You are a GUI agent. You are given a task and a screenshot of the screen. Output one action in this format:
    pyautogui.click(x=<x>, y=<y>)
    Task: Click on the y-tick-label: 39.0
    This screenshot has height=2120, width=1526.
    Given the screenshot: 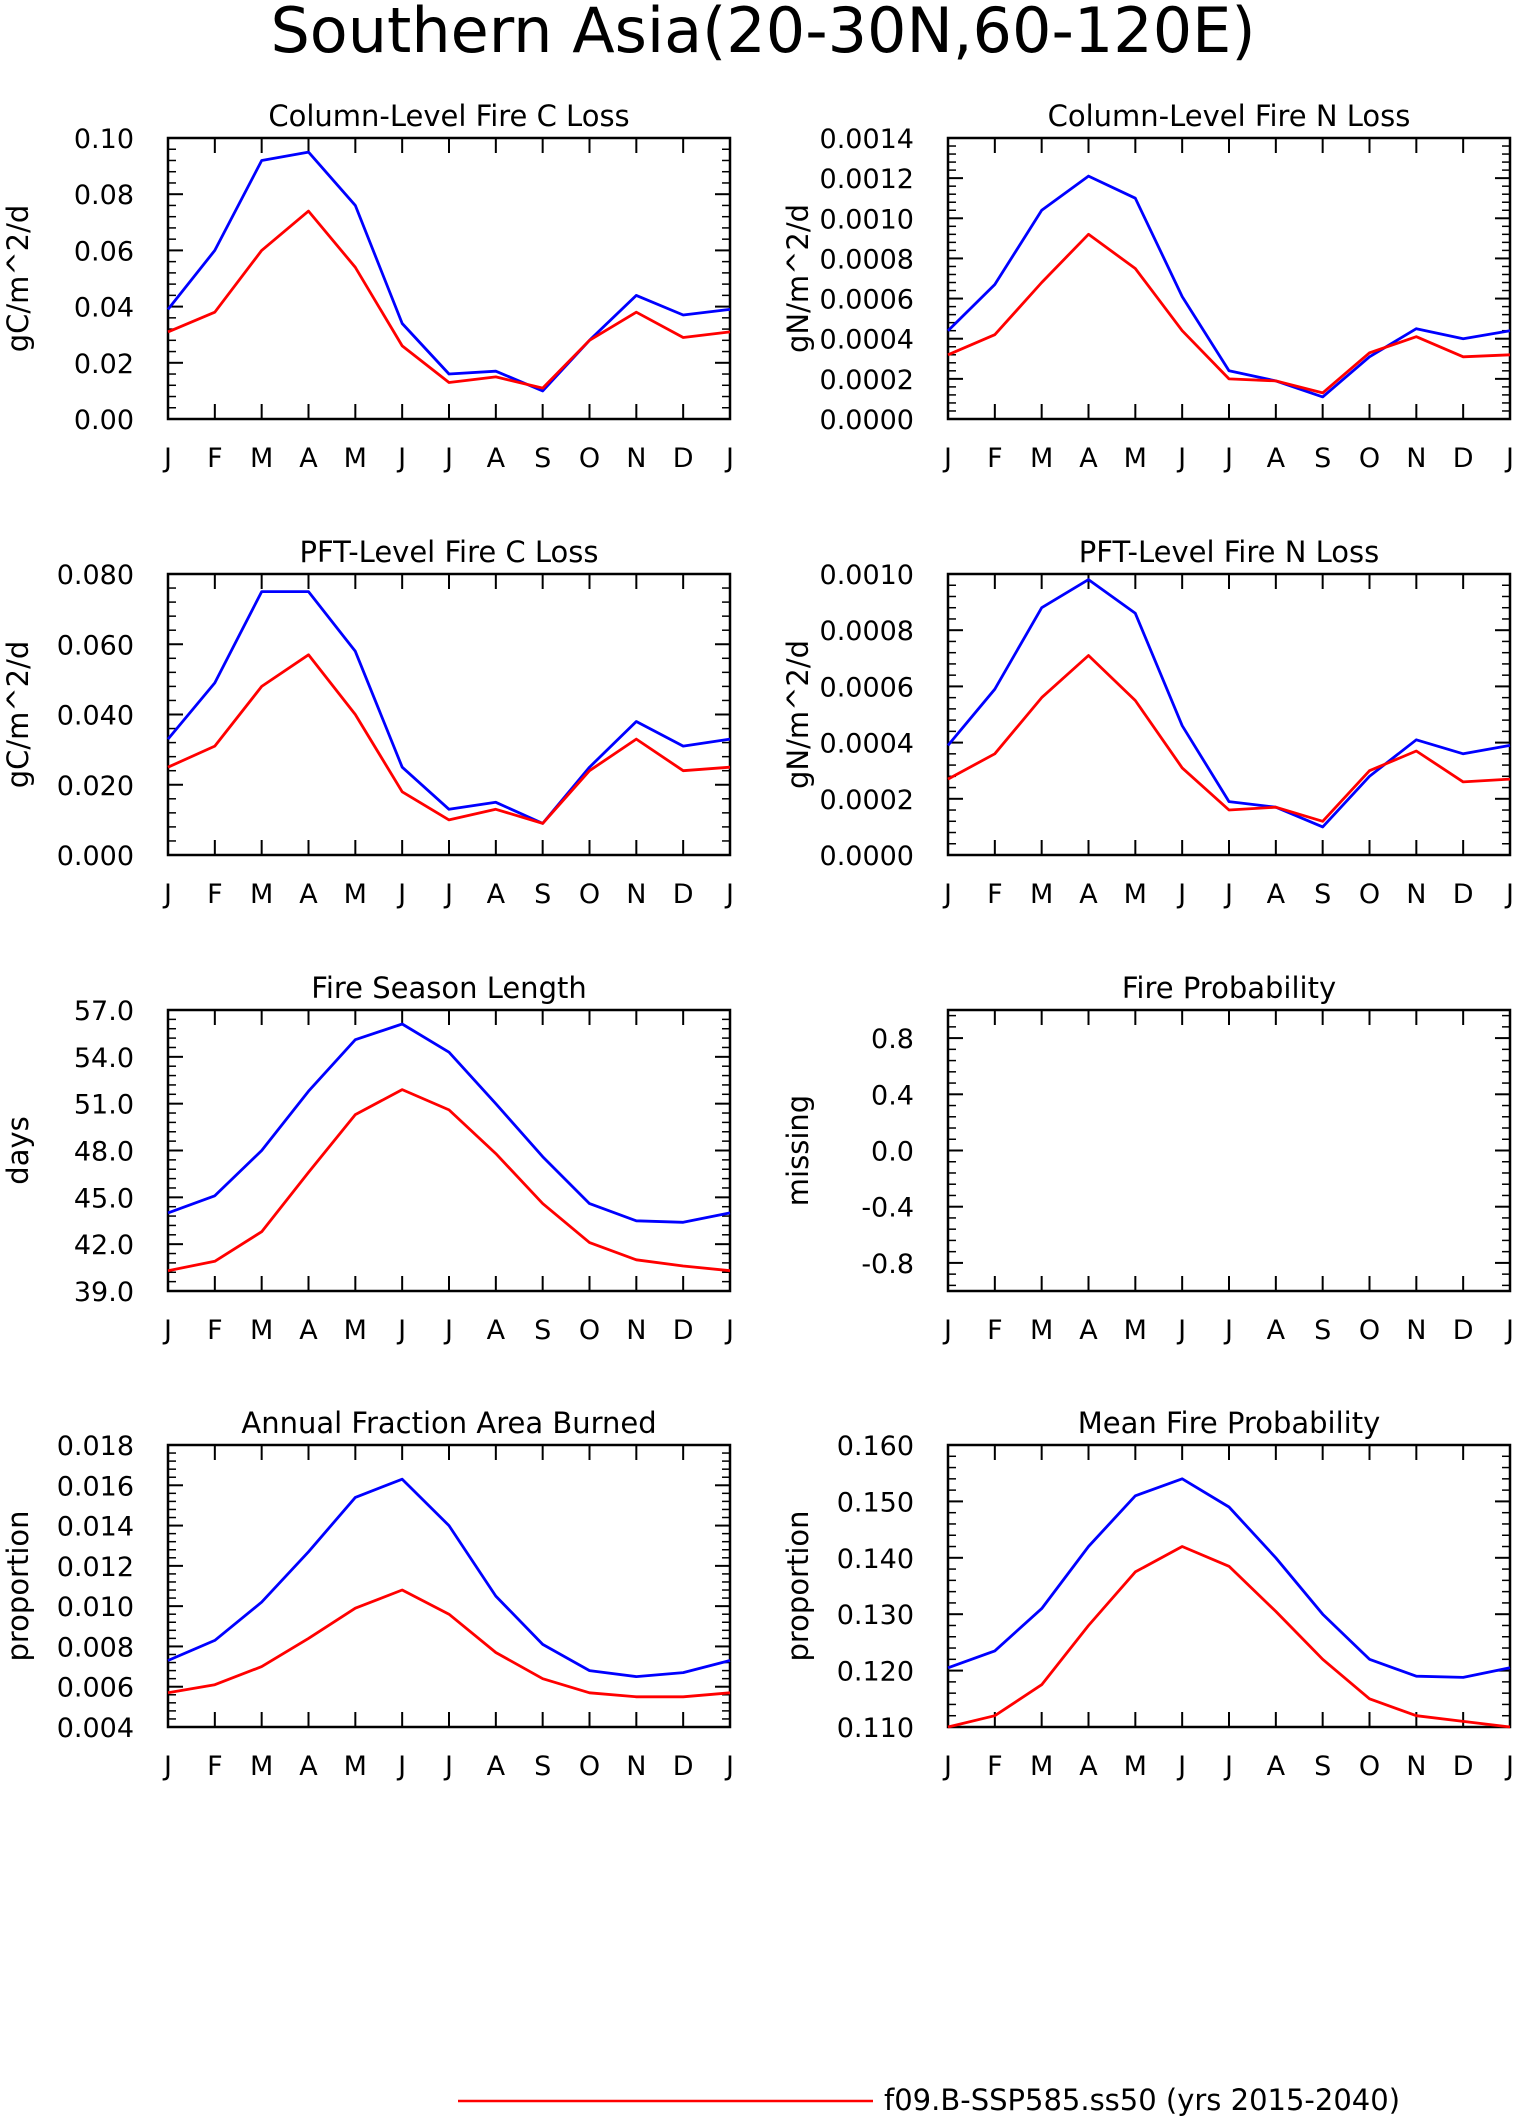 What is the action you would take?
    pyautogui.click(x=104, y=1292)
    